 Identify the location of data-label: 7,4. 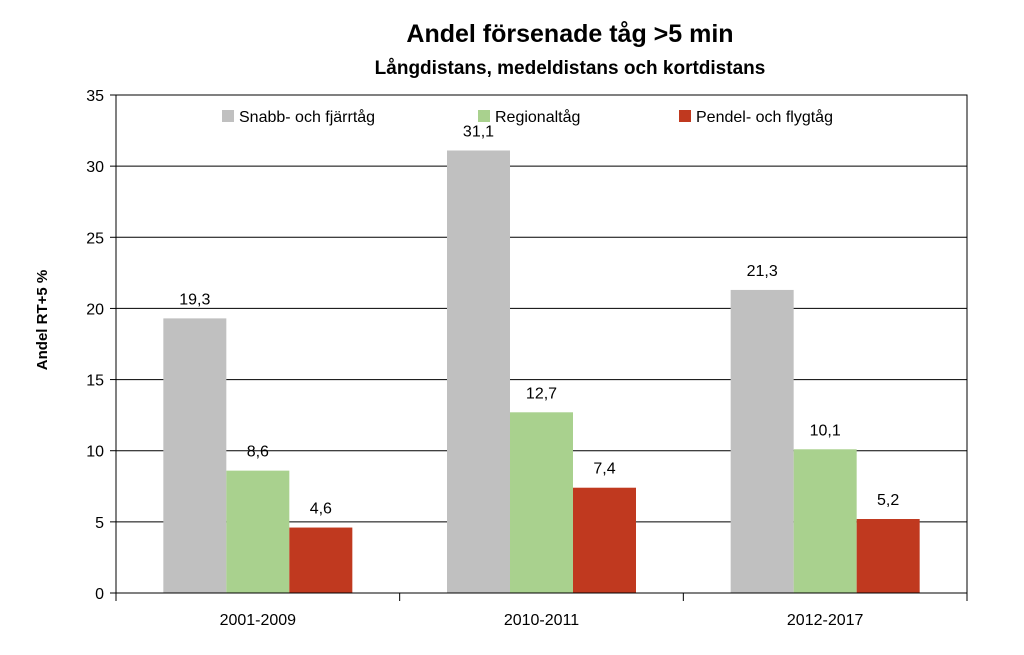
(604, 469).